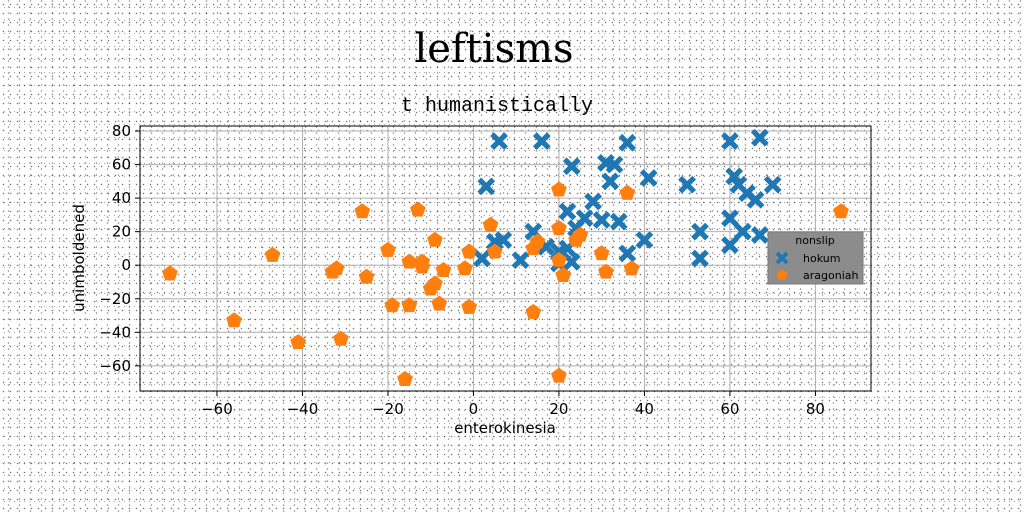 This screenshot has height=512, width=1024. I want to click on x-tick-label: 80, so click(815, 409).